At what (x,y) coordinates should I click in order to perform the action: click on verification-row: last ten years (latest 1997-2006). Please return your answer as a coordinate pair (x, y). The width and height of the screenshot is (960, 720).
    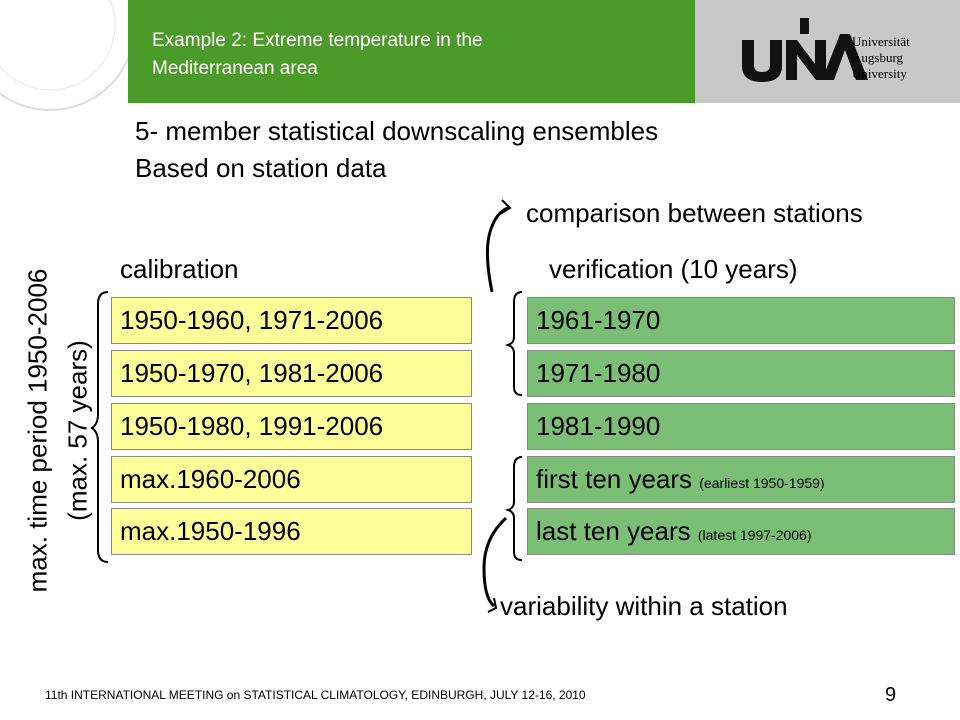
    Looking at the image, I should click on (741, 531).